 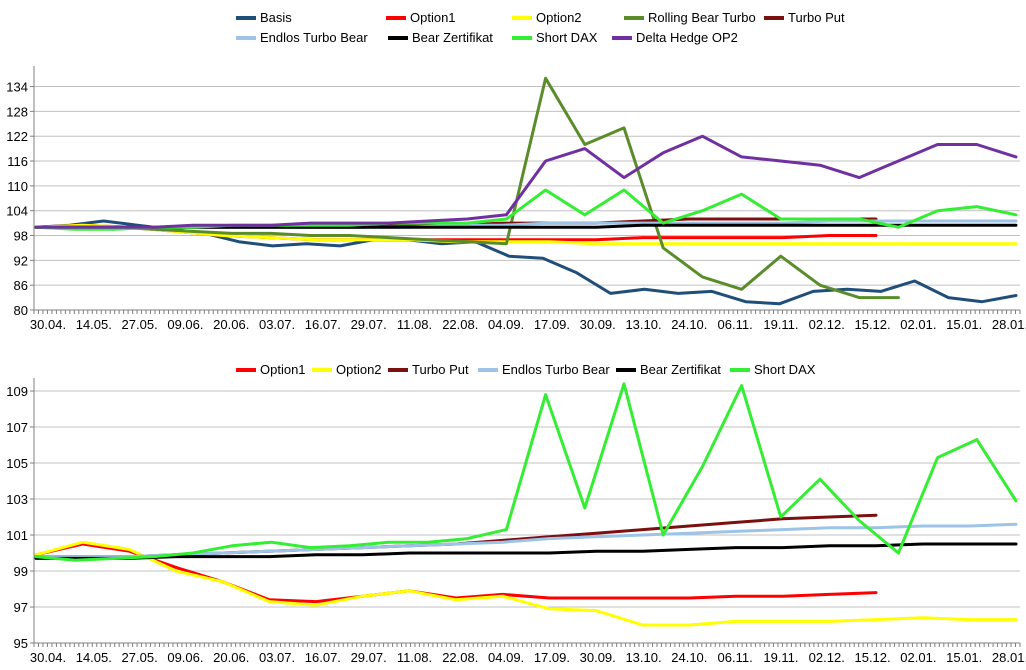 What do you see at coordinates (17, 427) in the screenshot?
I see `y-tick-label: 107` at bounding box center [17, 427].